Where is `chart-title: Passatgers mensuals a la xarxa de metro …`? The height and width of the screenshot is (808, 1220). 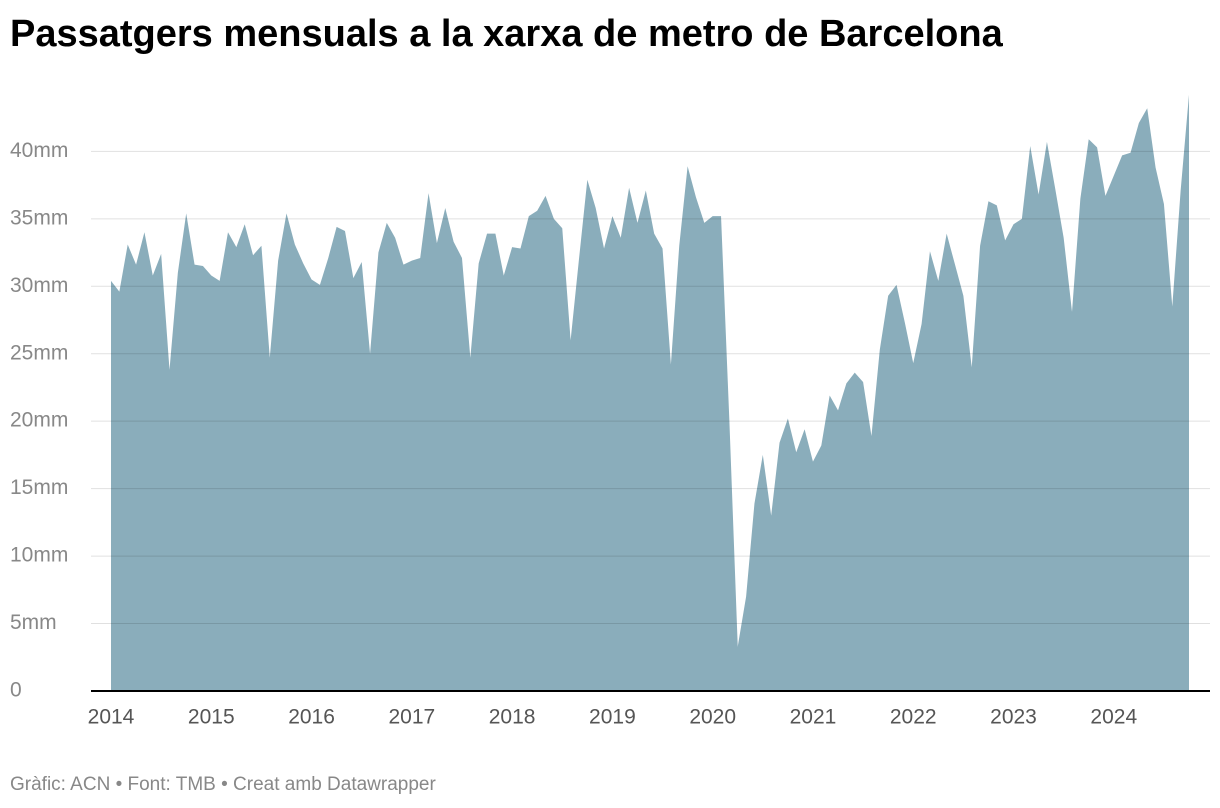
chart-title: Passatgers mensuals a la xarxa de metro … is located at coordinates (507, 34).